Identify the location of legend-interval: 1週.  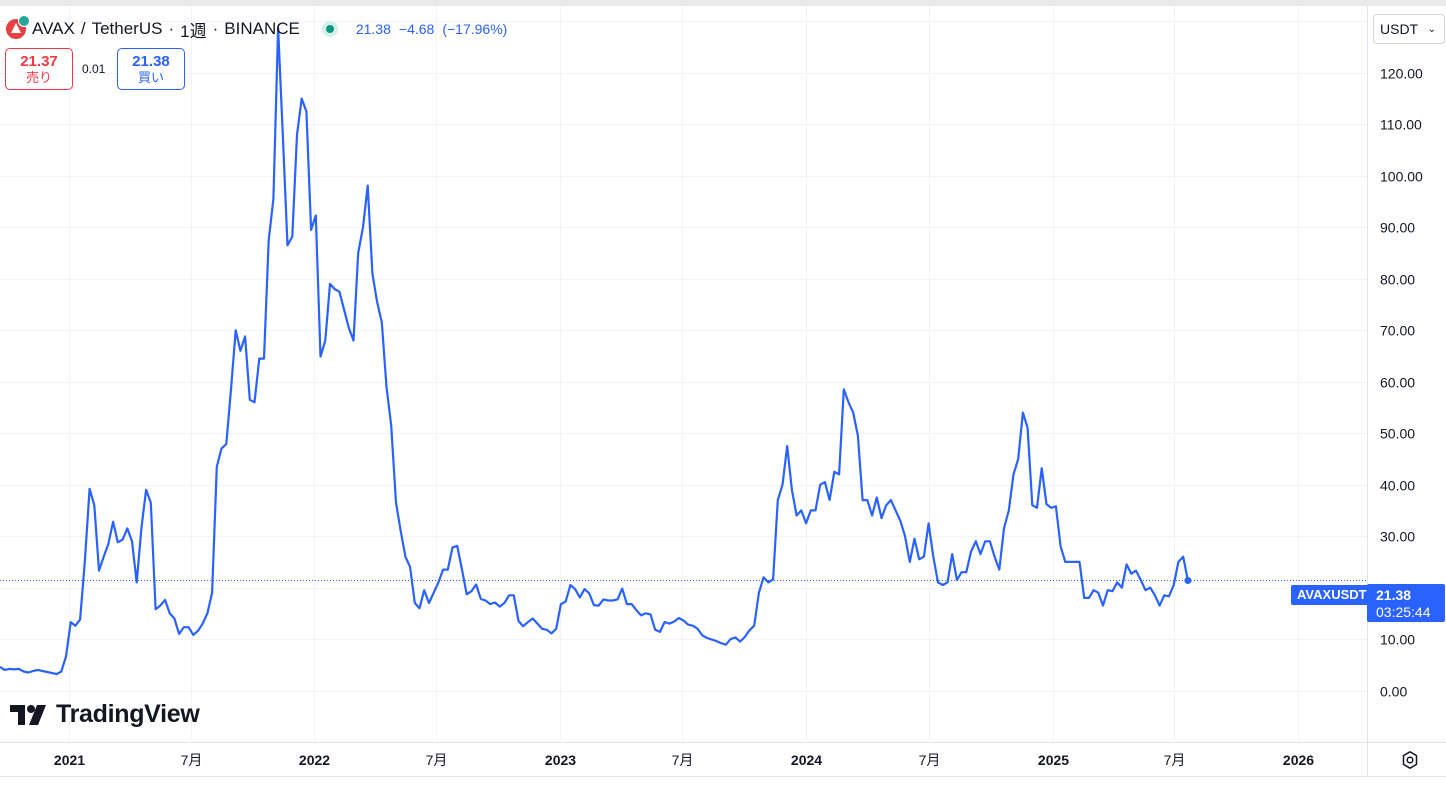
(193, 31).